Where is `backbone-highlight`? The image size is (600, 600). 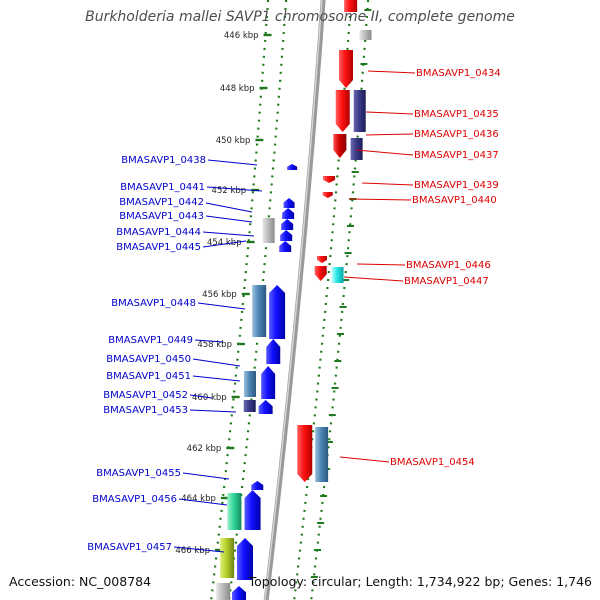 backbone-highlight is located at coordinates (293, 300).